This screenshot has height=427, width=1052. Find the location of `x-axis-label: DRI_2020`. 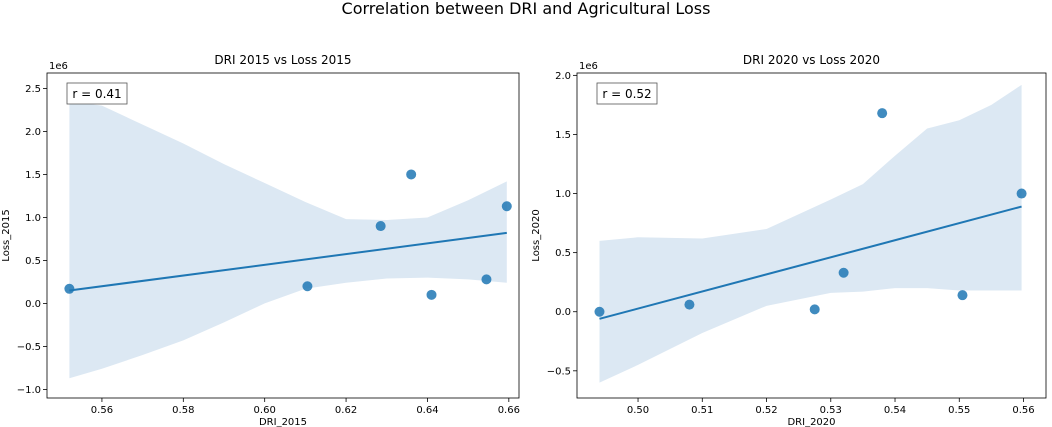

x-axis-label: DRI_2020 is located at coordinates (811, 422).